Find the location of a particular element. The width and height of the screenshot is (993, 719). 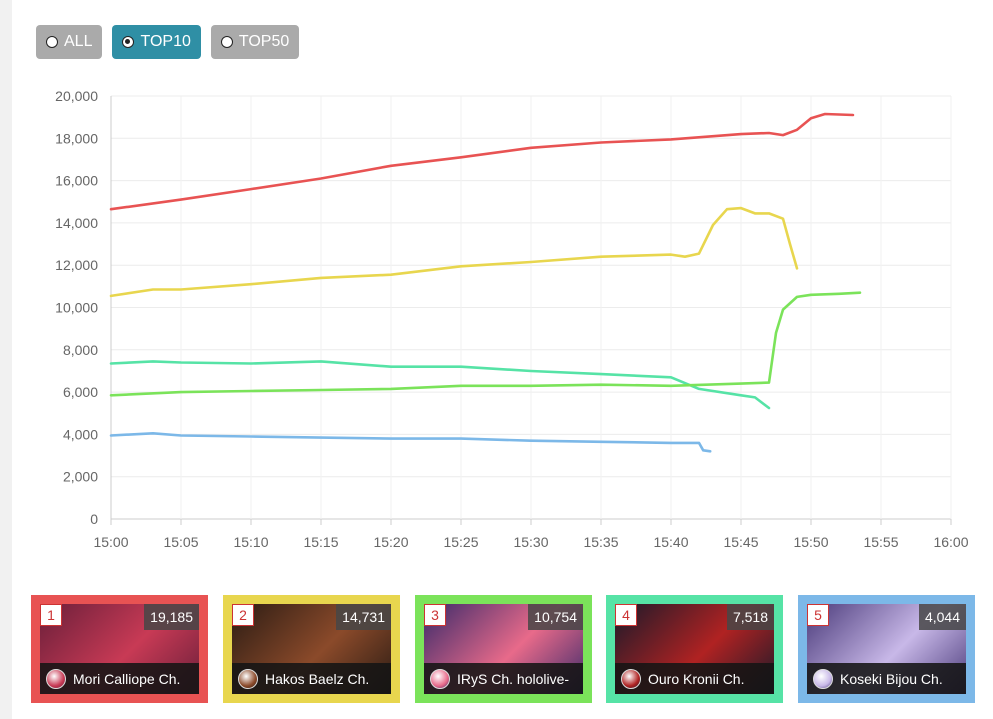

viewer-count: 7,518 is located at coordinates (750, 617).